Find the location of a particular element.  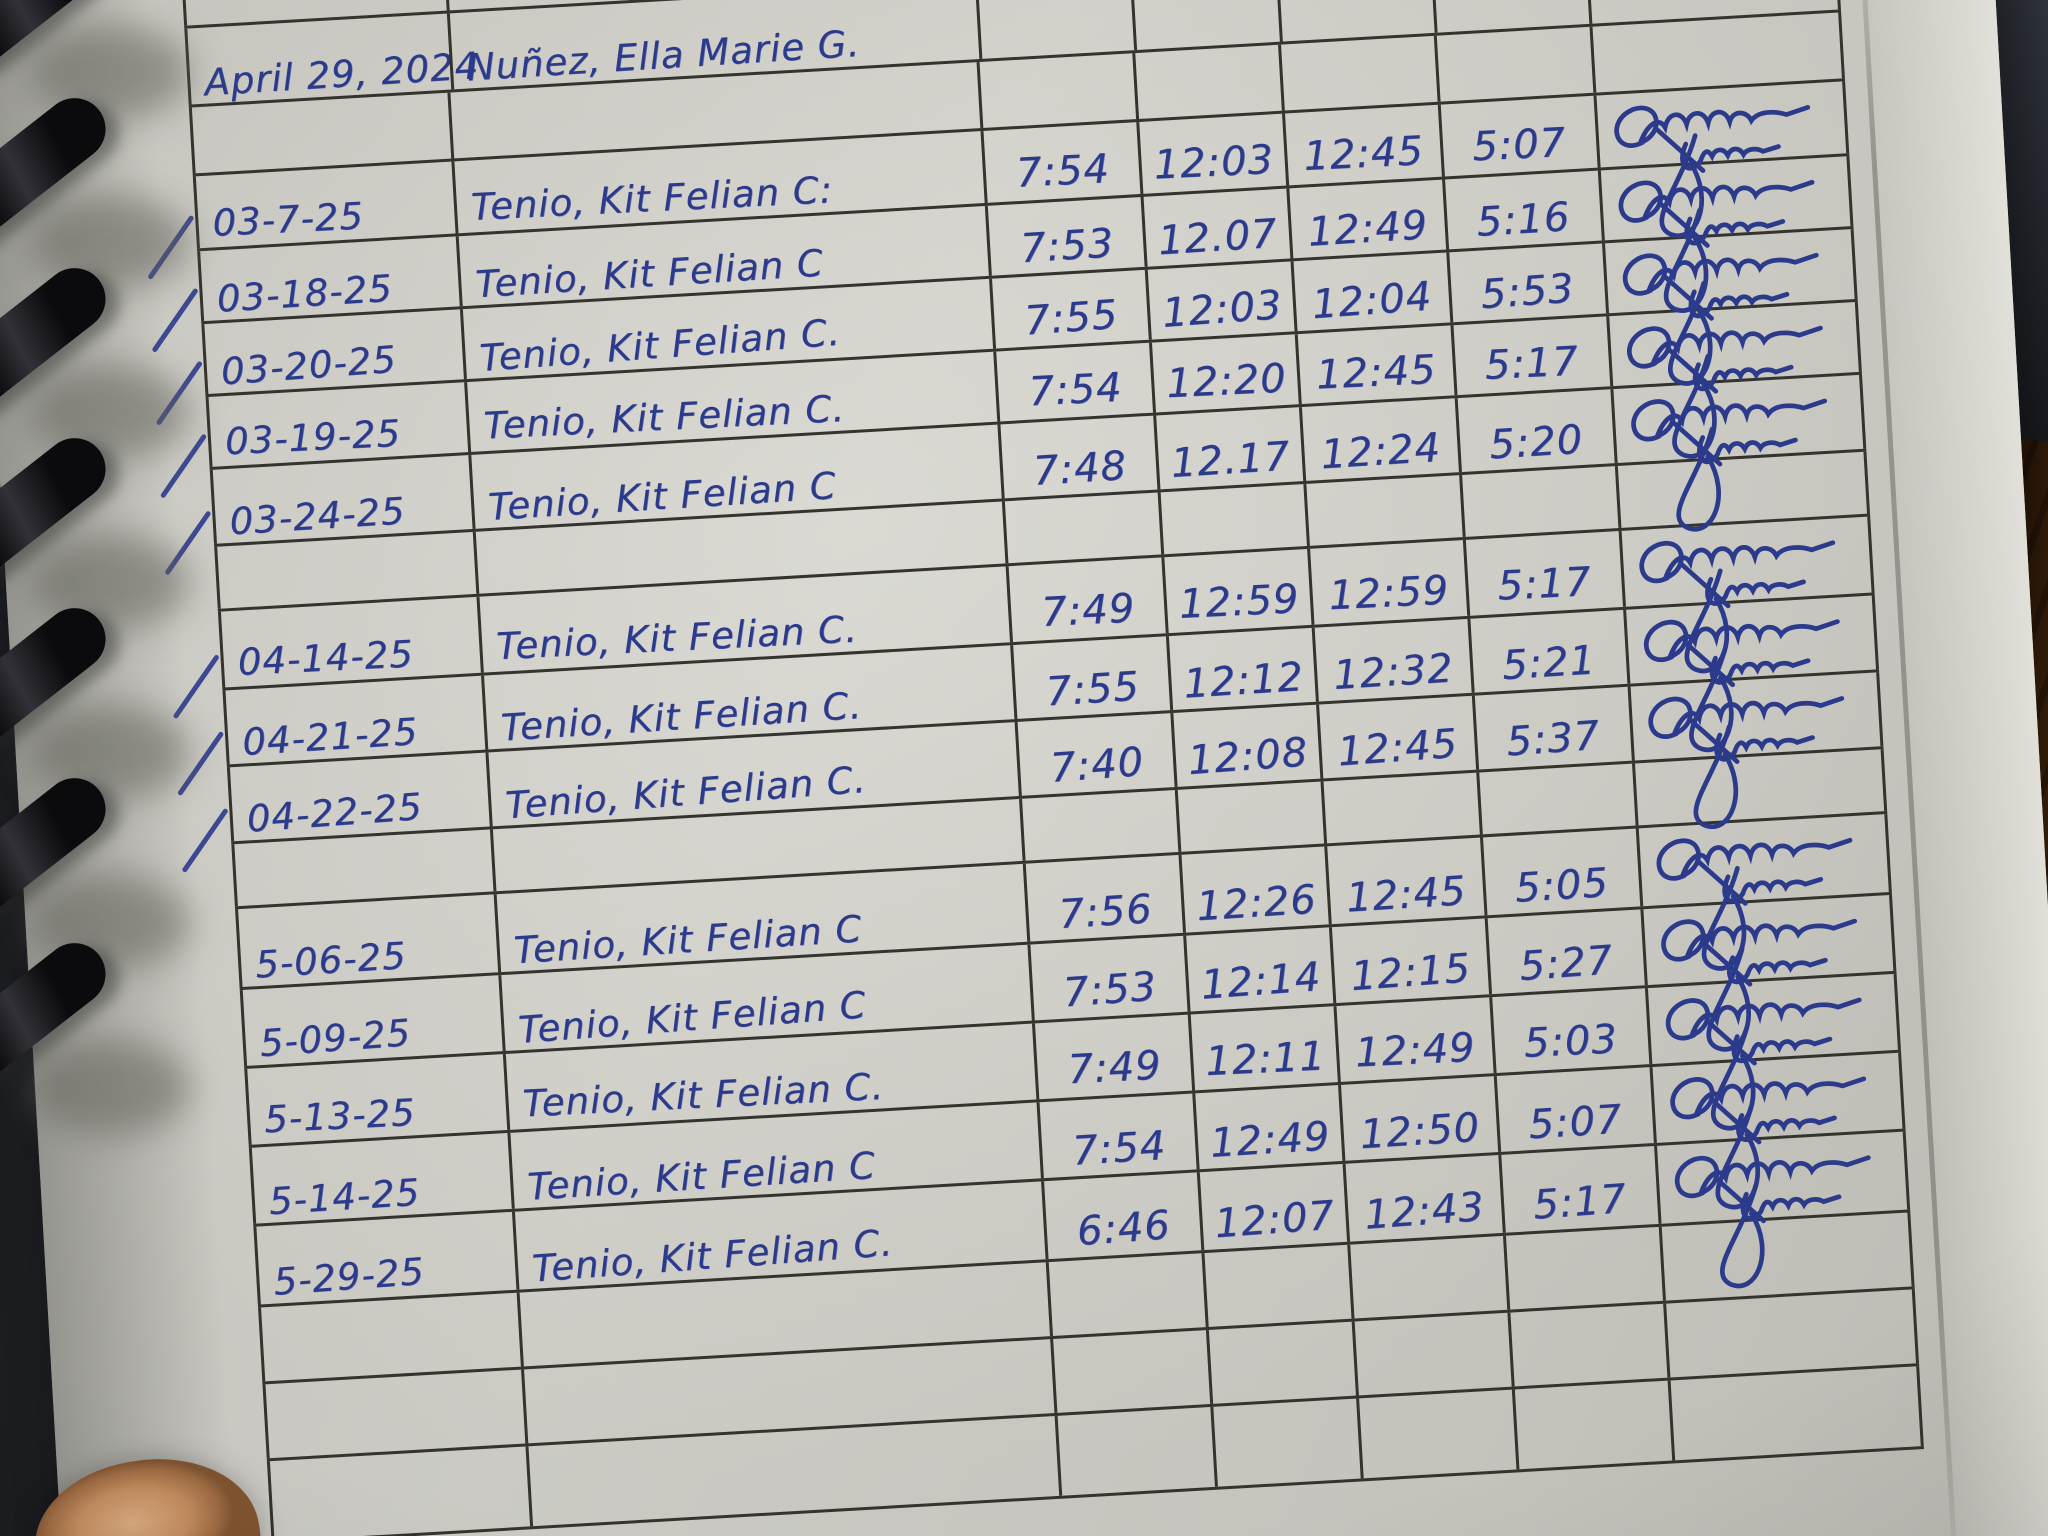

handwritten-t4: 5:17 is located at coordinates (1544, 584).